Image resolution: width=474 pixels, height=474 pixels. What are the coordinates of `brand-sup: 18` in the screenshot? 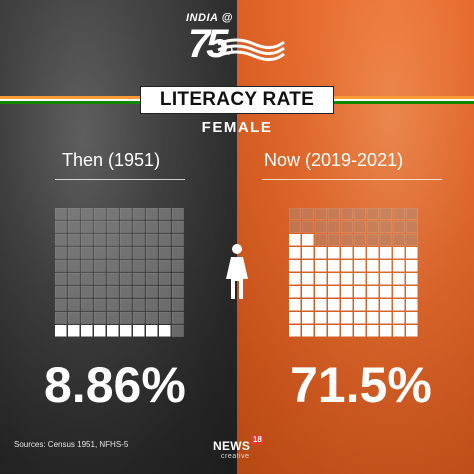 It's located at (257, 440).